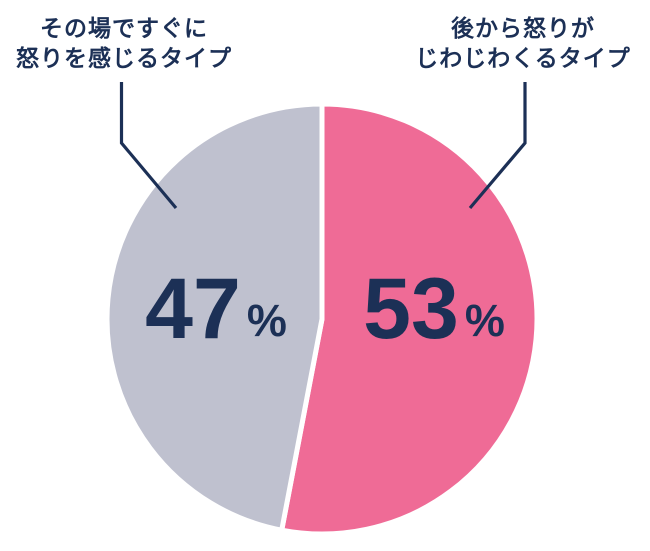 This screenshot has width=650, height=551. I want to click on pink-slice-percent-number: 53, so click(411, 309).